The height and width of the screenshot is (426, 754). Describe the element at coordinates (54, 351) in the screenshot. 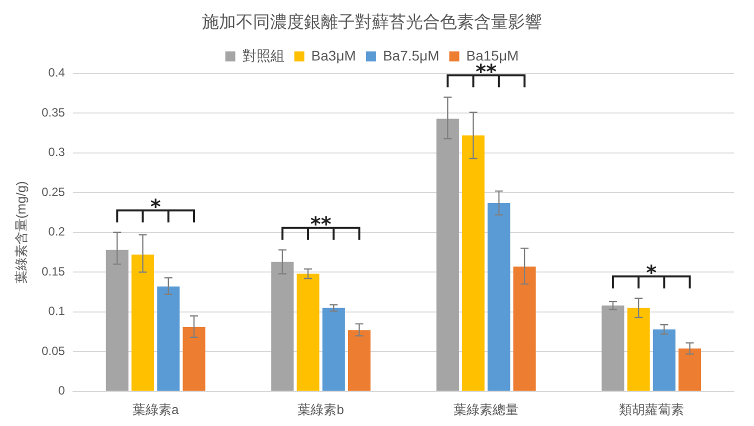

I see `y-tick-label: 0.05` at that location.